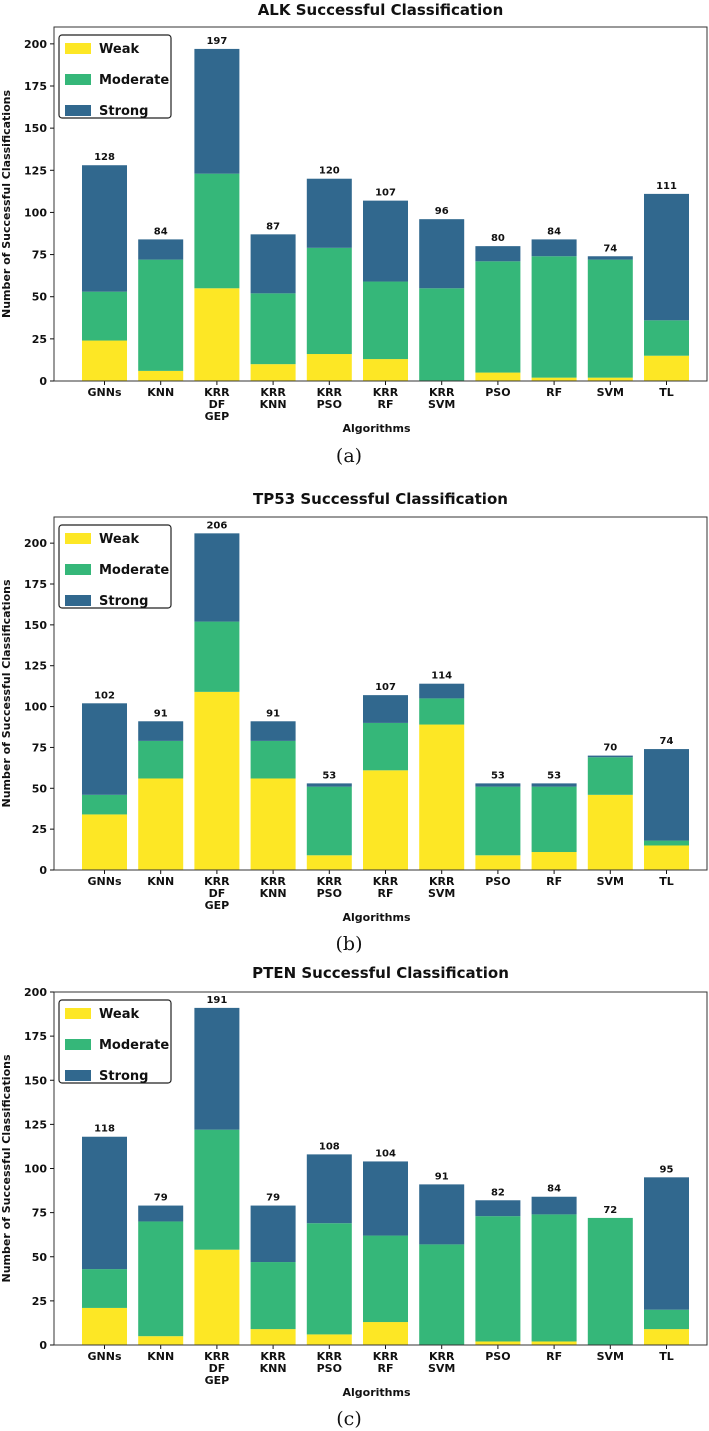 The image size is (709, 1431). What do you see at coordinates (216, 1000) in the screenshot?
I see `total-label: 191` at bounding box center [216, 1000].